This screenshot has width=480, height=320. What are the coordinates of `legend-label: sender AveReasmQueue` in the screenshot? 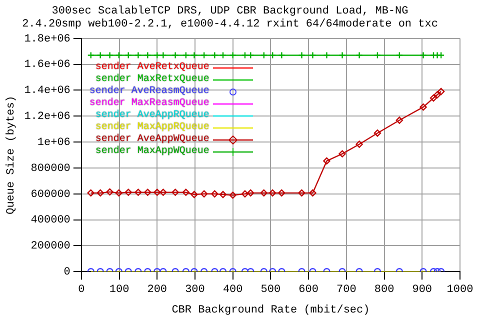 It's located at (149, 92).